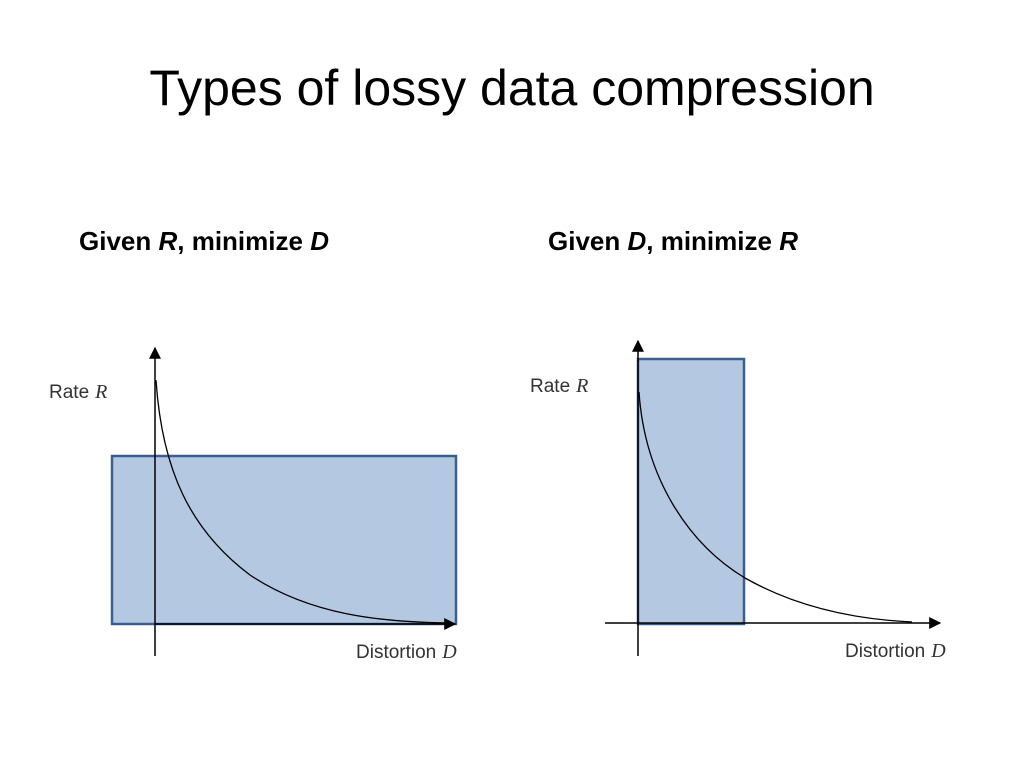 This screenshot has height=768, width=1024. What do you see at coordinates (691, 491) in the screenshot?
I see `feasible-region-distortion-constraint` at bounding box center [691, 491].